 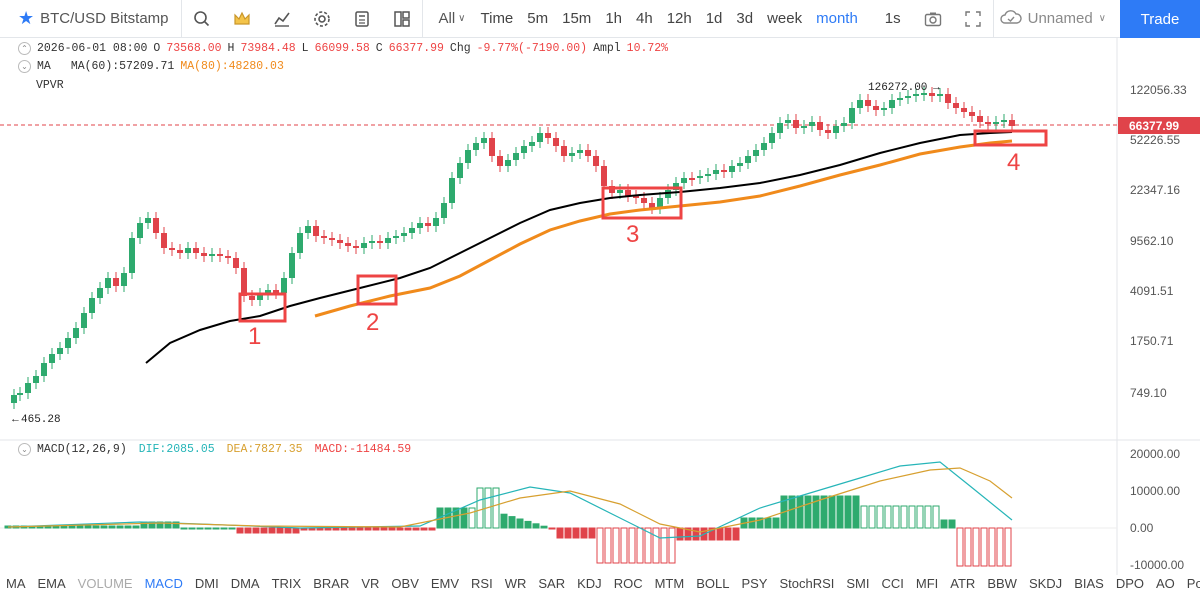 What do you see at coordinates (1002, 583) in the screenshot?
I see `indicator-tab-bbw: BBW` at bounding box center [1002, 583].